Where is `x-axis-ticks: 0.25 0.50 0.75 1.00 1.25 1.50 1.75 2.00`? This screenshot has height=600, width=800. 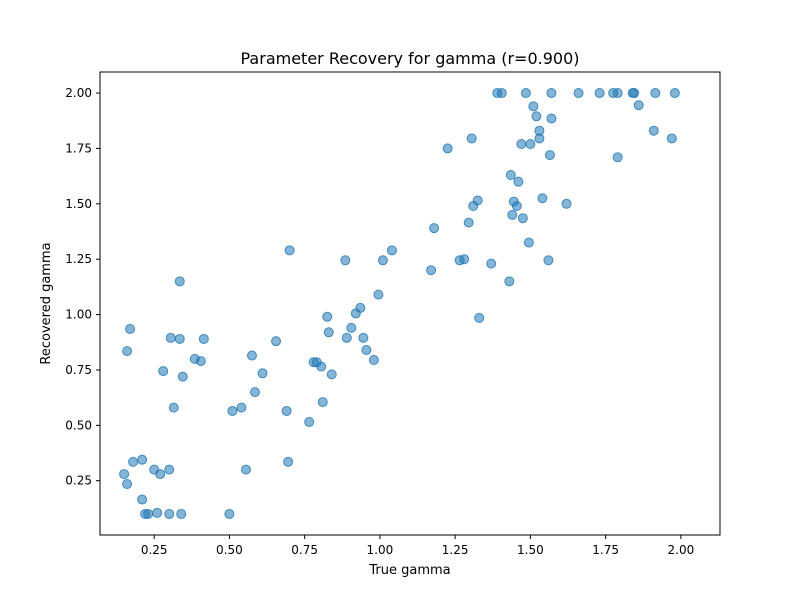
x-axis-ticks: 0.25 0.50 0.75 1.00 1.25 1.50 1.75 2.00 is located at coordinates (417, 546).